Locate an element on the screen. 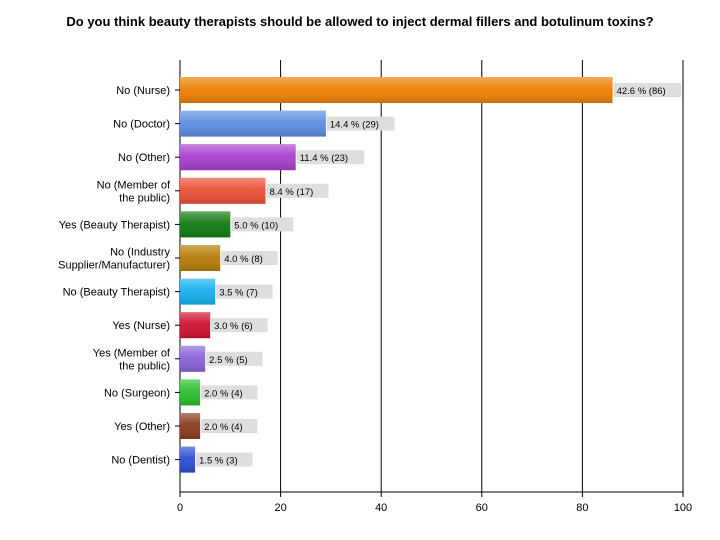  category-label: No (Industry Supplier/Manufacturer) is located at coordinates (114, 259).